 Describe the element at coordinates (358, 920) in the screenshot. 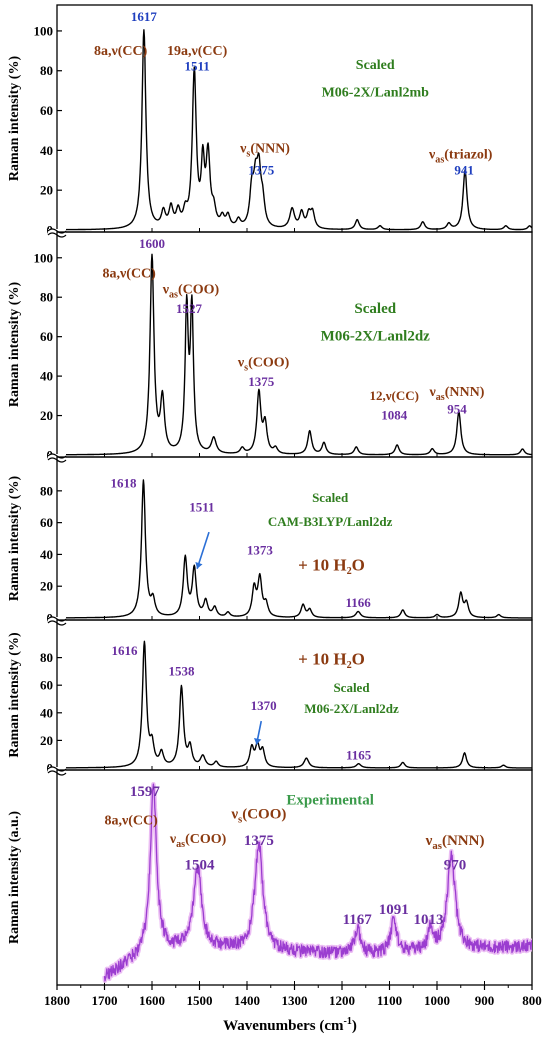

I see `peak-label-4-9: 1167` at that location.